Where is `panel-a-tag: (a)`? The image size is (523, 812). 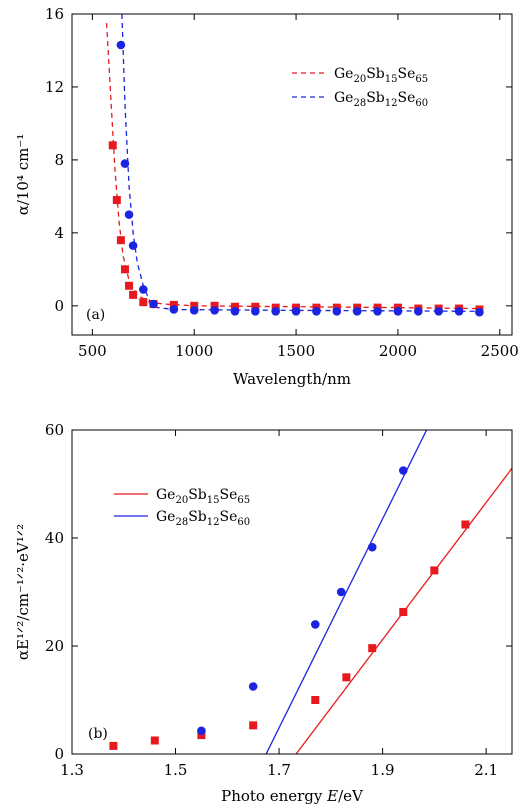
panel-a-tag: (a) is located at coordinates (95, 315).